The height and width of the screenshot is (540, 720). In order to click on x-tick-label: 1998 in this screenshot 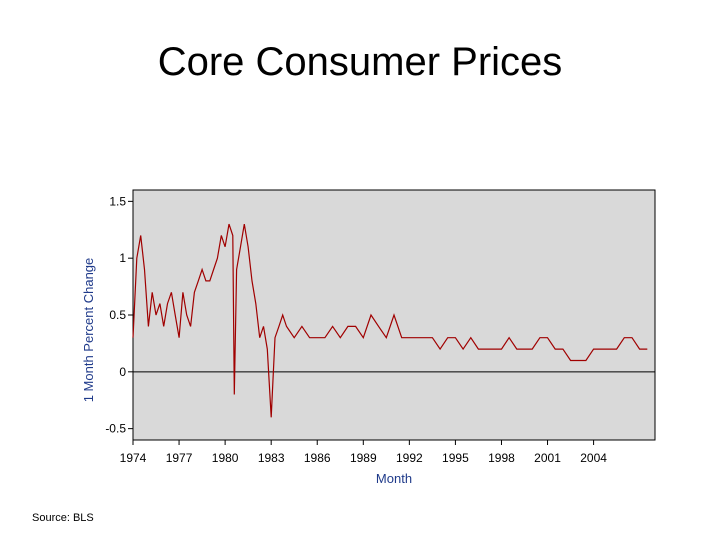, I will do `click(501, 458)`.